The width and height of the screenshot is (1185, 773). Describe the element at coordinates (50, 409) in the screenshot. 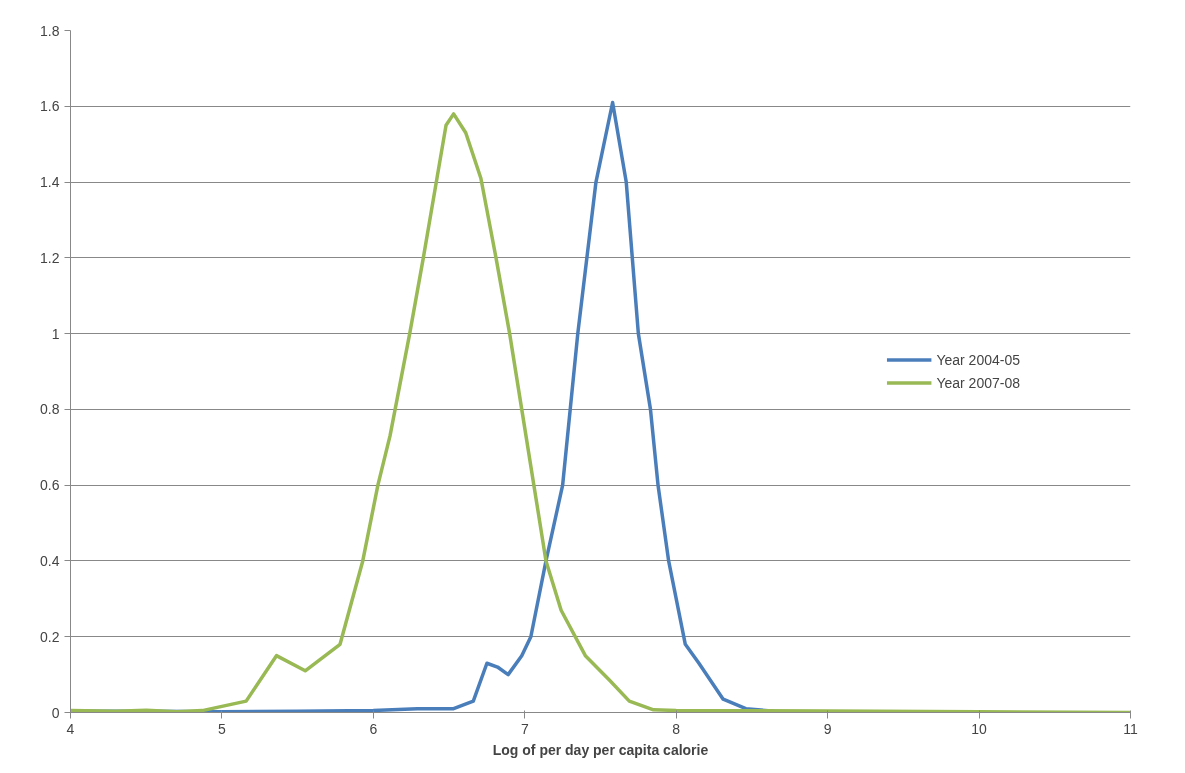

I see `y-tick-label: 0.8` at that location.